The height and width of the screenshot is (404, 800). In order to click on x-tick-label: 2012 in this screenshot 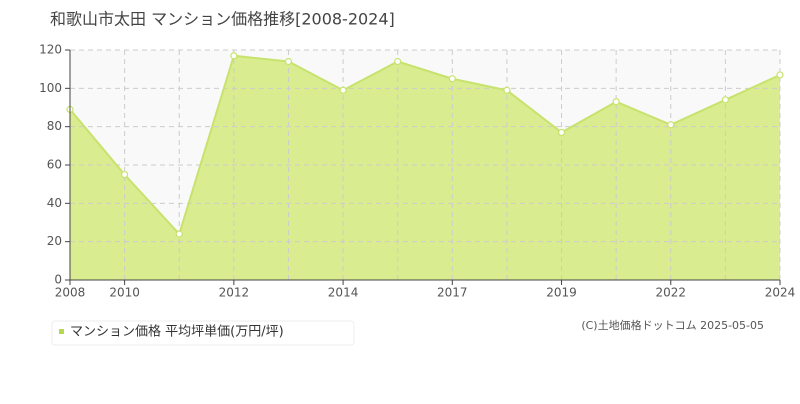, I will do `click(234, 293)`.